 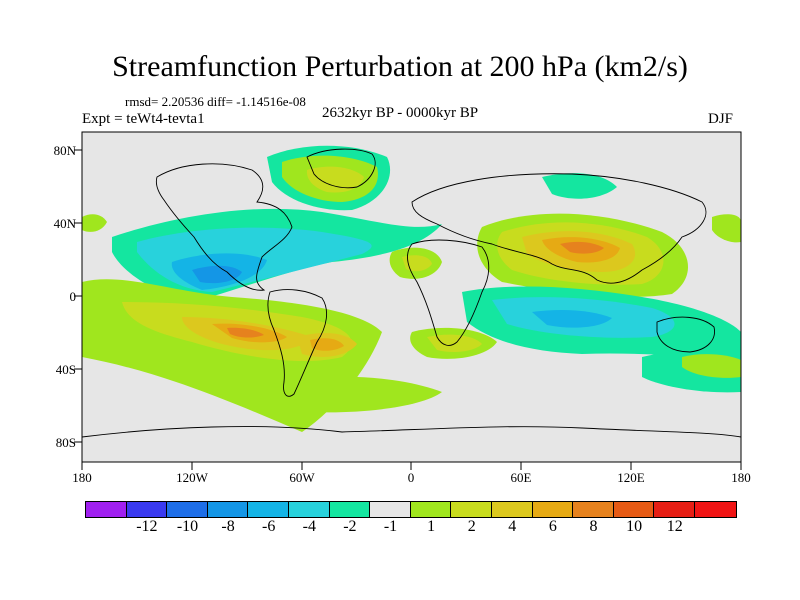 I want to click on colorbar-label-11: 8, so click(x=593, y=526).